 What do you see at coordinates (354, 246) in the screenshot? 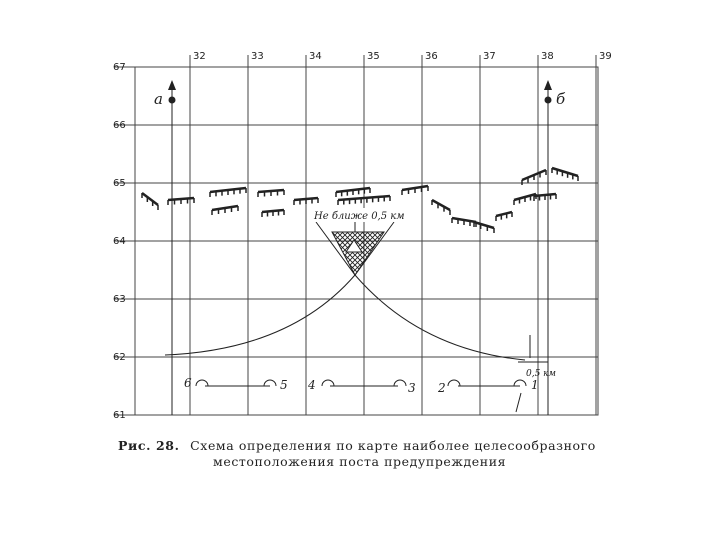
I see `post-triangle` at bounding box center [354, 246].